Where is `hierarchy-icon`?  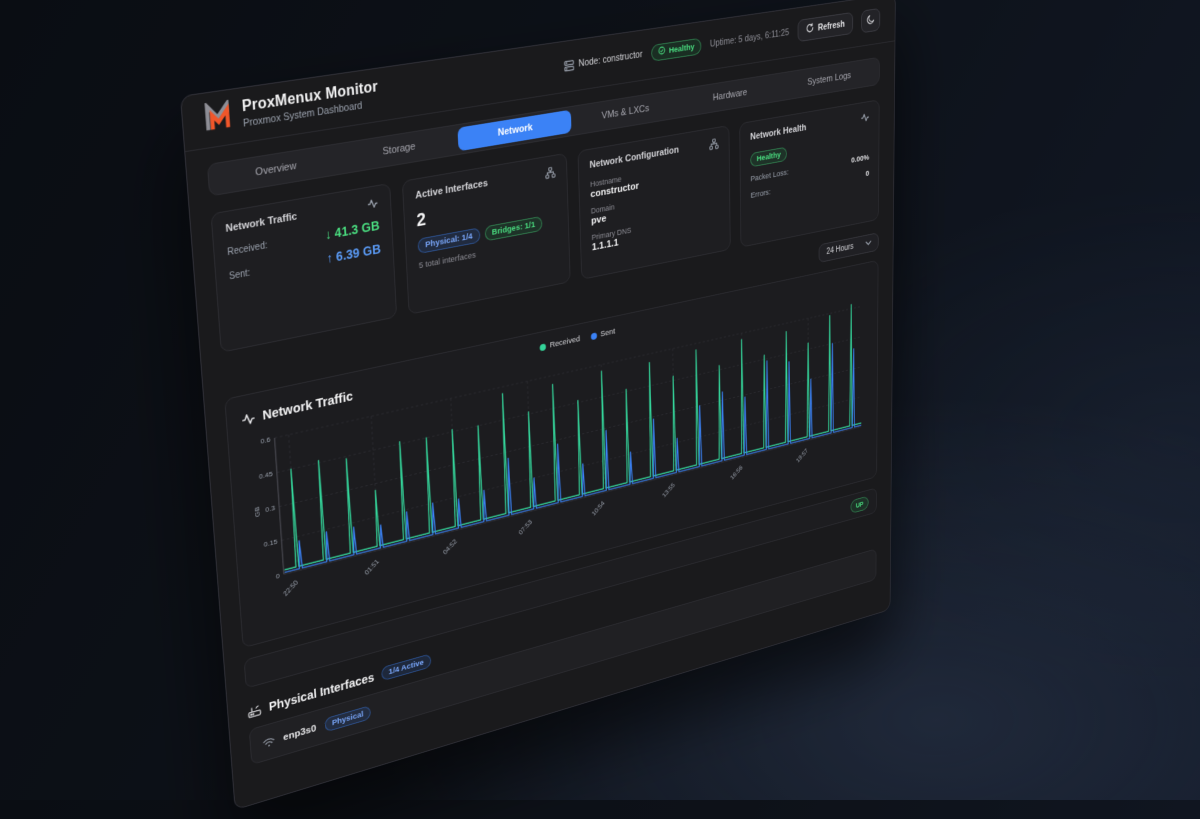
hierarchy-icon is located at coordinates (714, 144).